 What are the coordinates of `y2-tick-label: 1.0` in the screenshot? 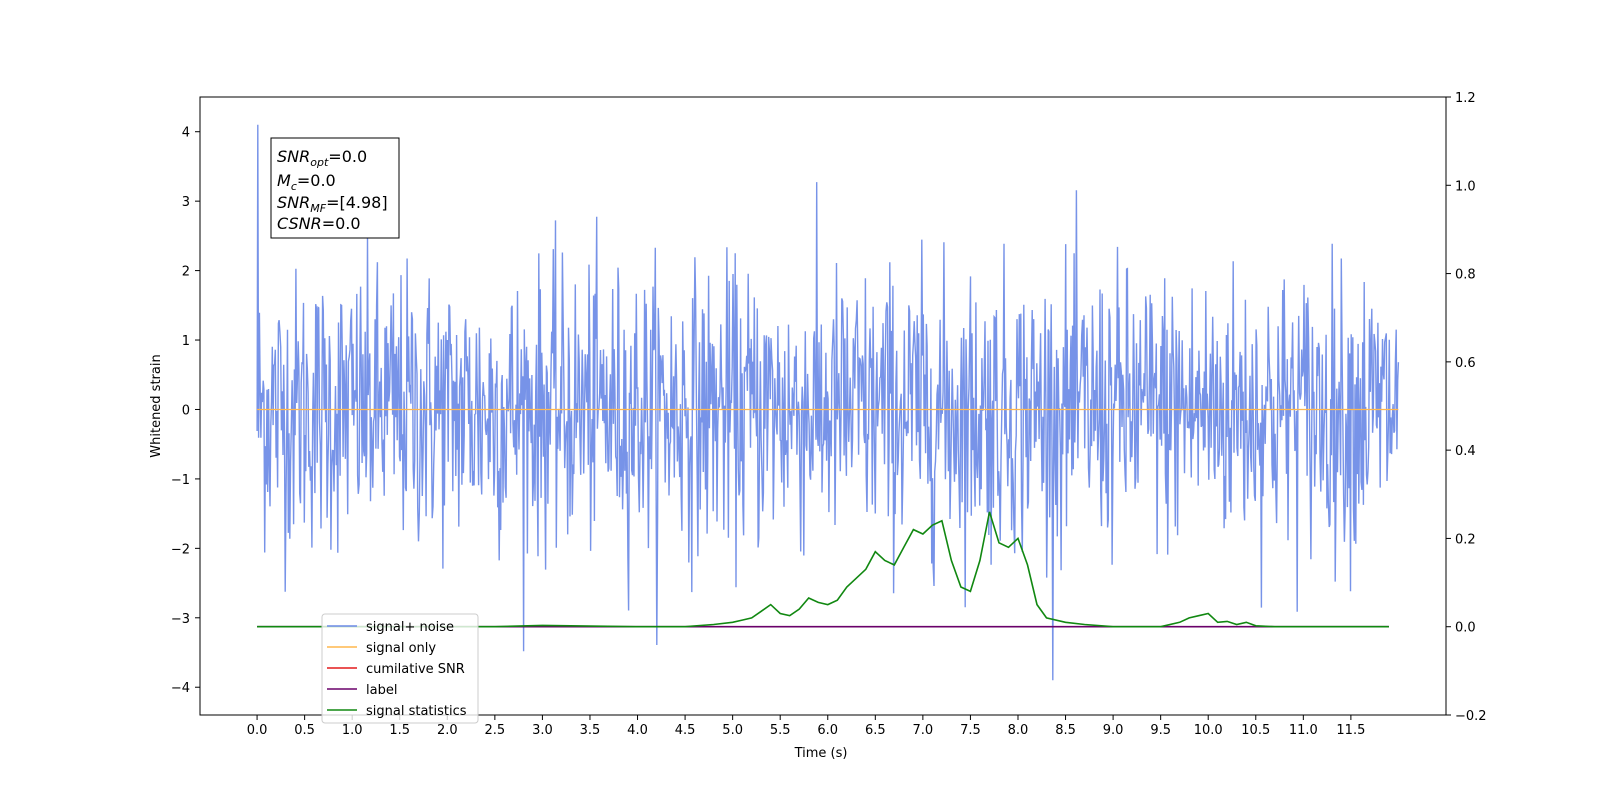 It's located at (1465, 186).